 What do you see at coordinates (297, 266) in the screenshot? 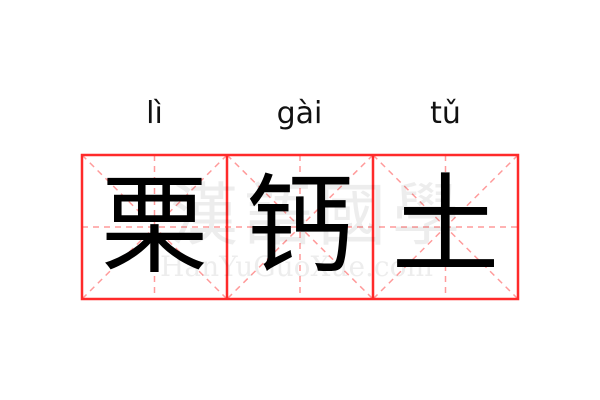
I see `watermark-latin: HanYuGuoXue.com` at bounding box center [297, 266].